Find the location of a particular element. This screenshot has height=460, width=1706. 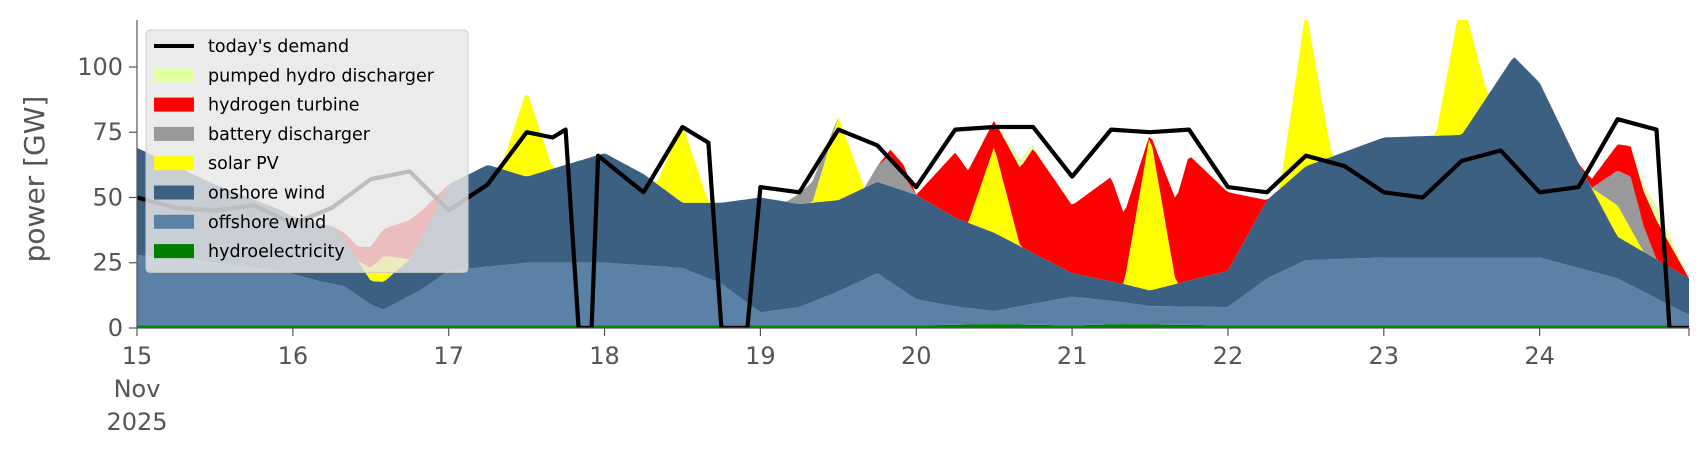

y-tick-label: 0 is located at coordinates (115, 328).